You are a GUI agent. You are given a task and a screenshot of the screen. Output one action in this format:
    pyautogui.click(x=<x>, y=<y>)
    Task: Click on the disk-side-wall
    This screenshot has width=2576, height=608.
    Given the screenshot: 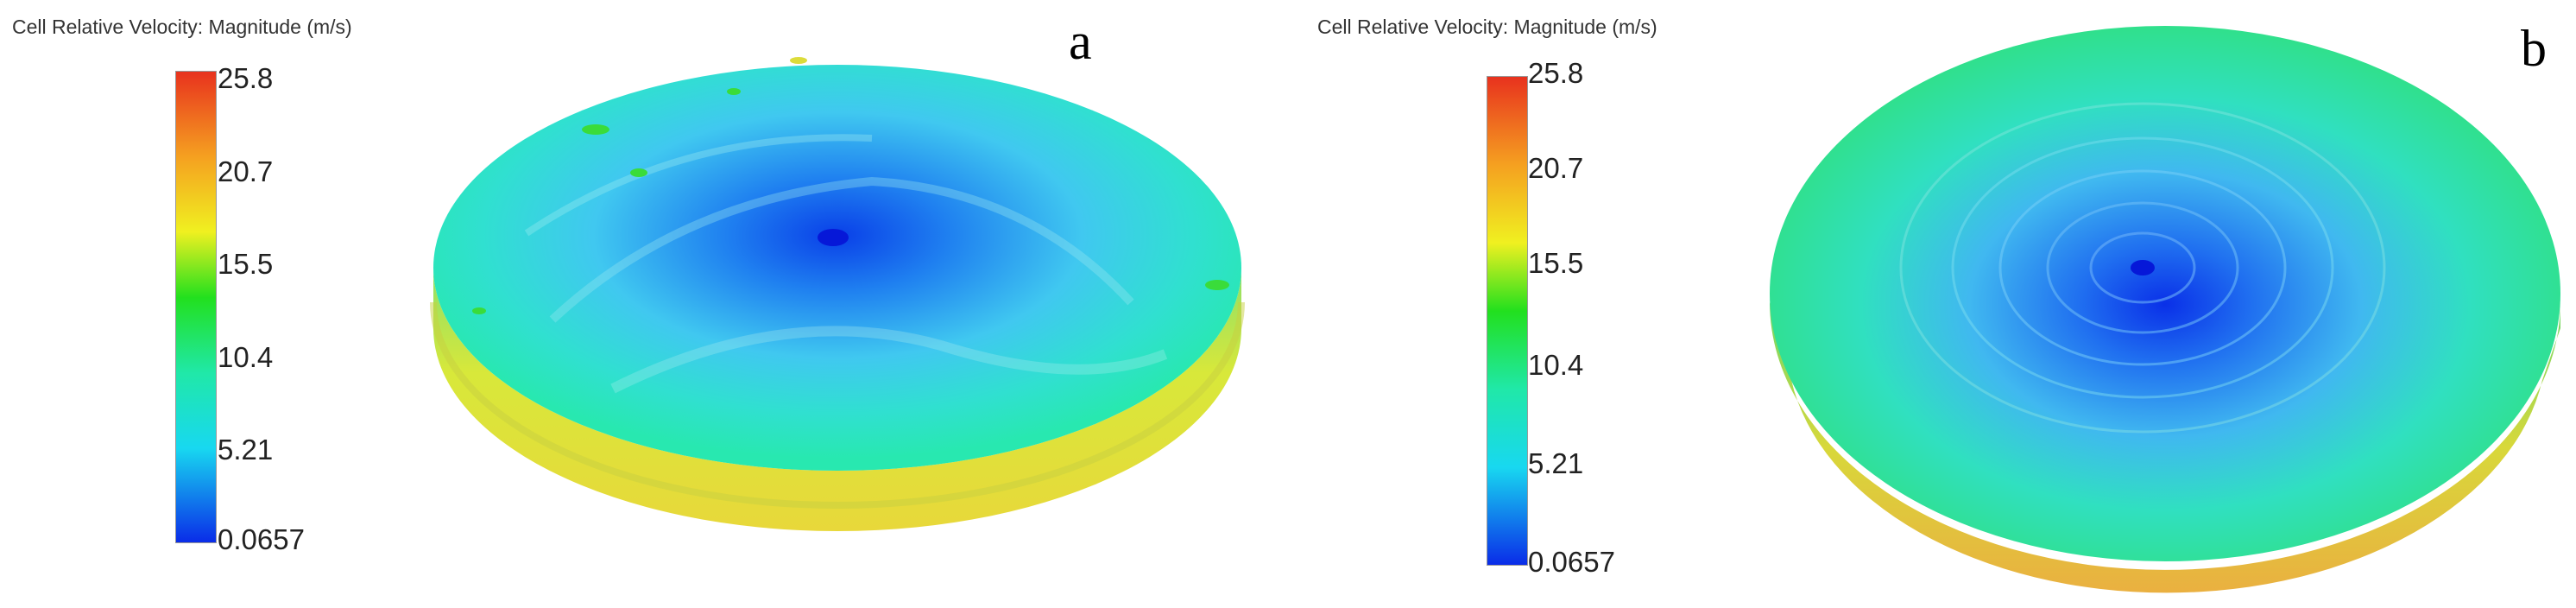 What is the action you would take?
    pyautogui.click(x=837, y=400)
    